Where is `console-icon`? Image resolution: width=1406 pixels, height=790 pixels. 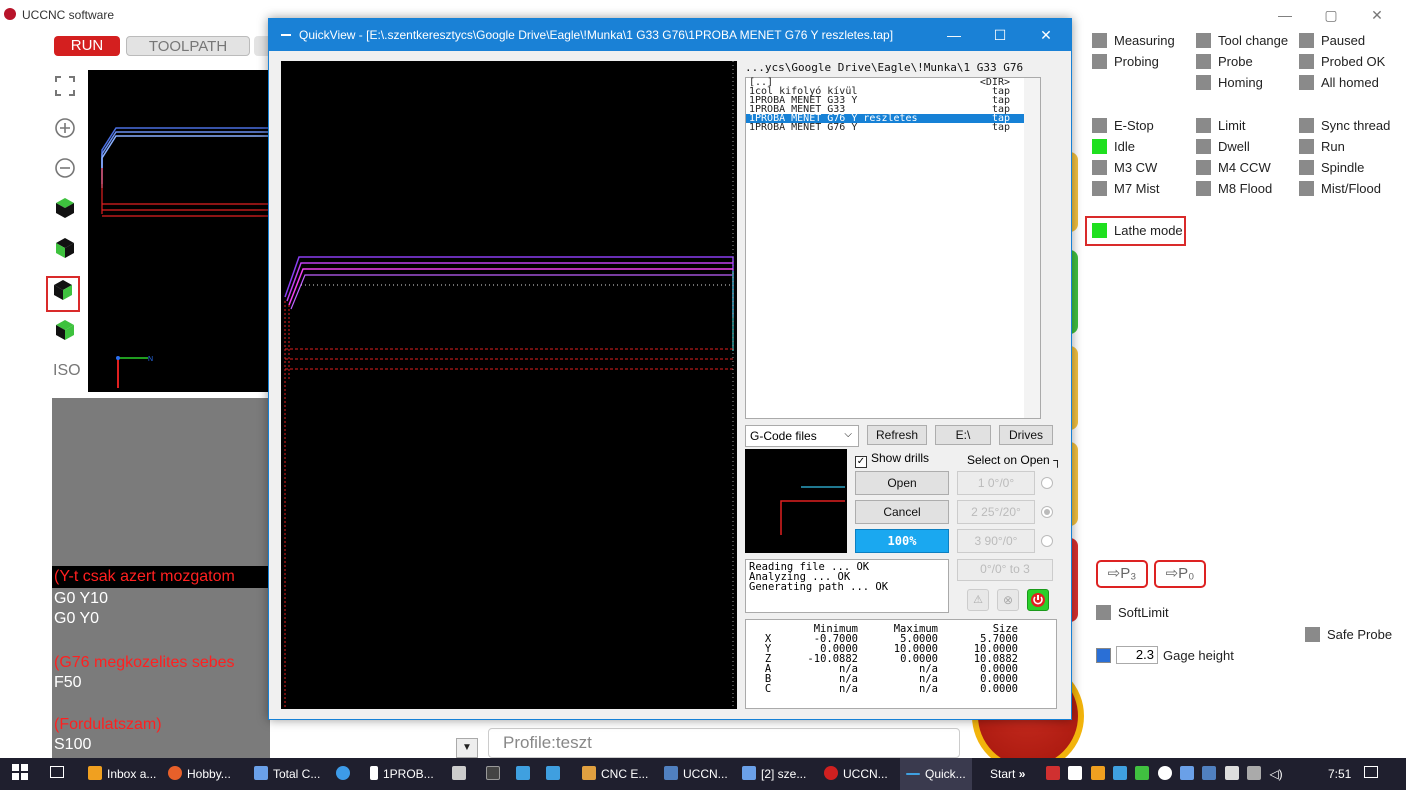 console-icon is located at coordinates (495, 774).